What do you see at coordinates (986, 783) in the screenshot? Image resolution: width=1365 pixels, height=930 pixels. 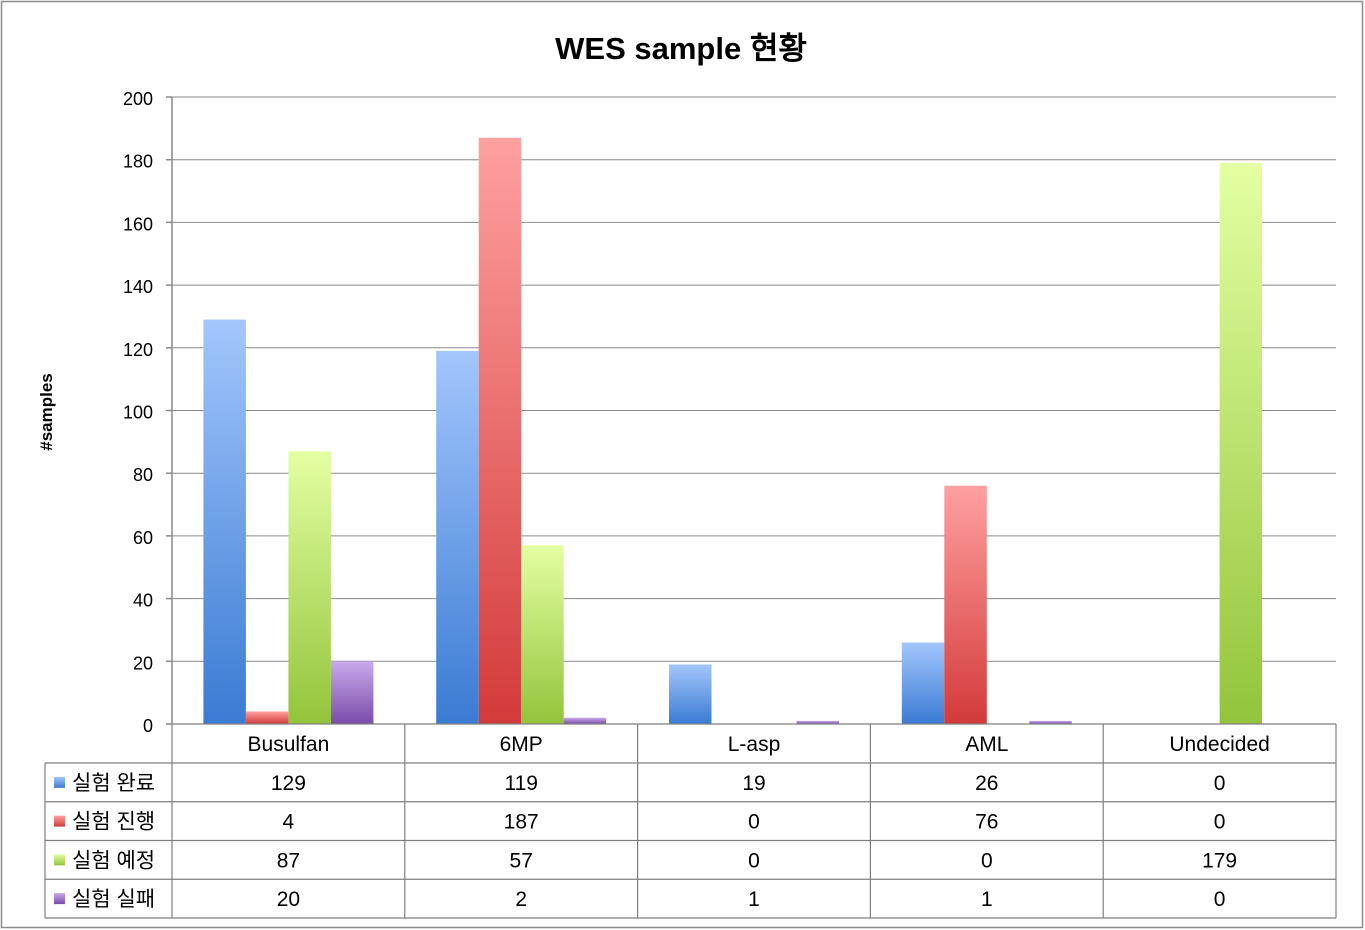 I see `data-label: 26` at bounding box center [986, 783].